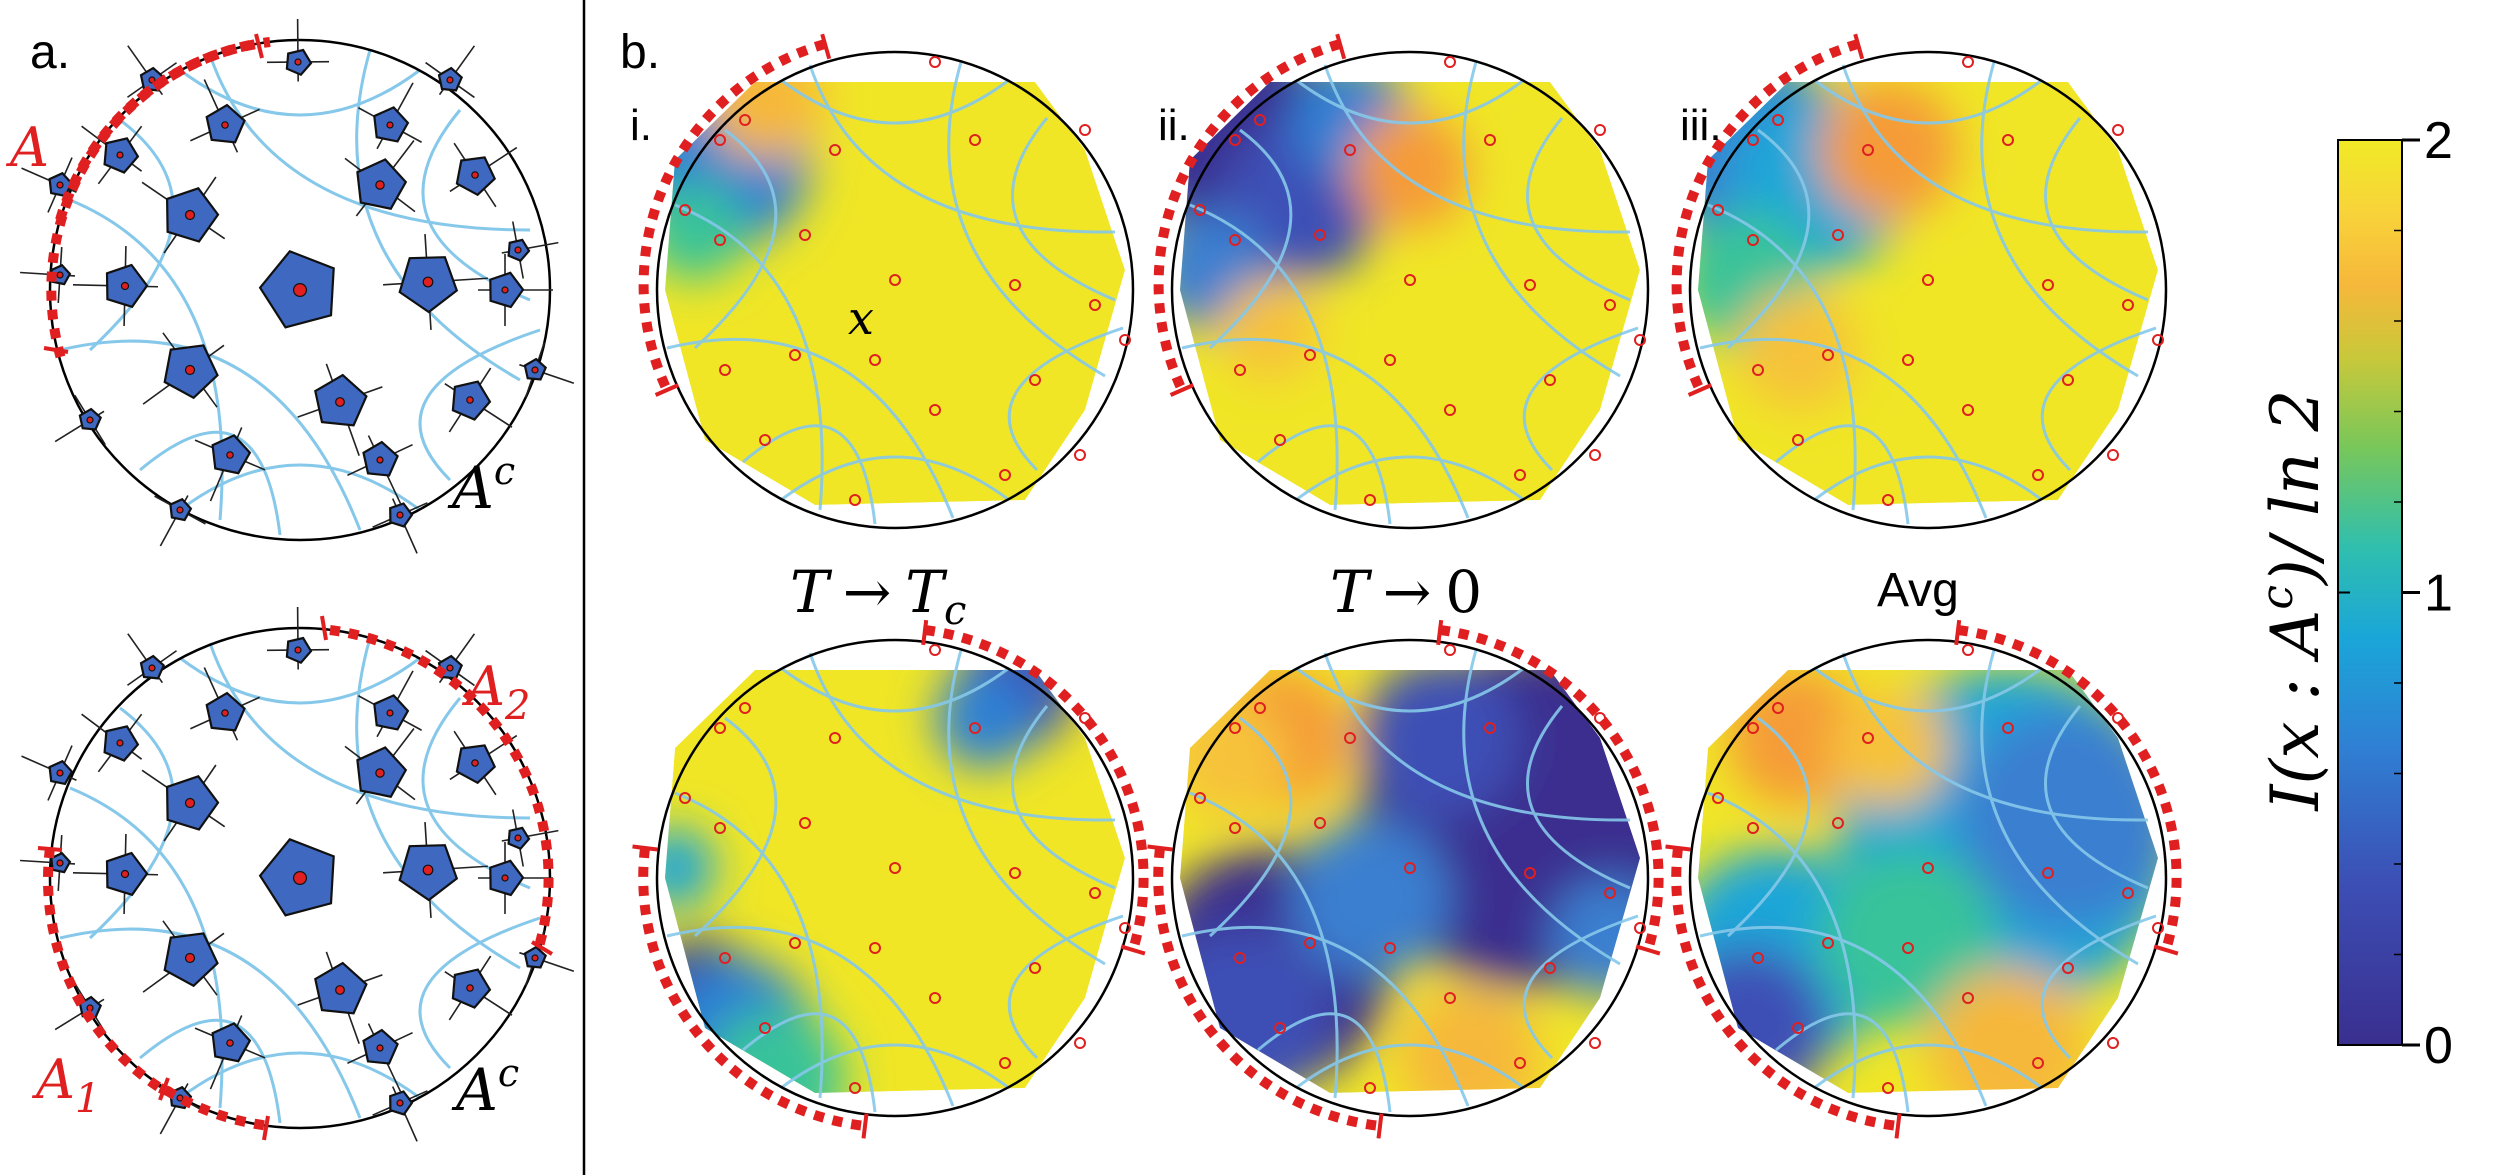 This screenshot has height=1175, width=2493. What do you see at coordinates (861, 318) in the screenshot?
I see `x-label: x` at bounding box center [861, 318].